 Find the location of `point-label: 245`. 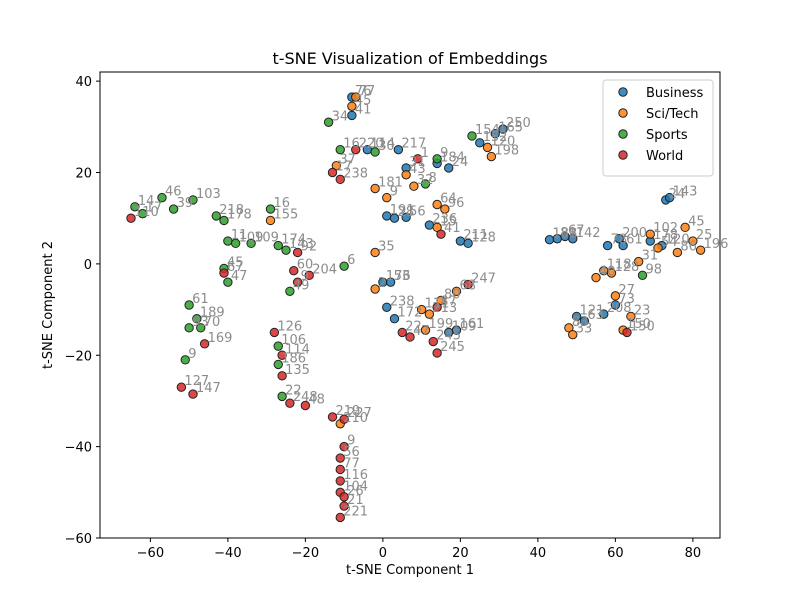

point-label: 245 is located at coordinates (452, 347).